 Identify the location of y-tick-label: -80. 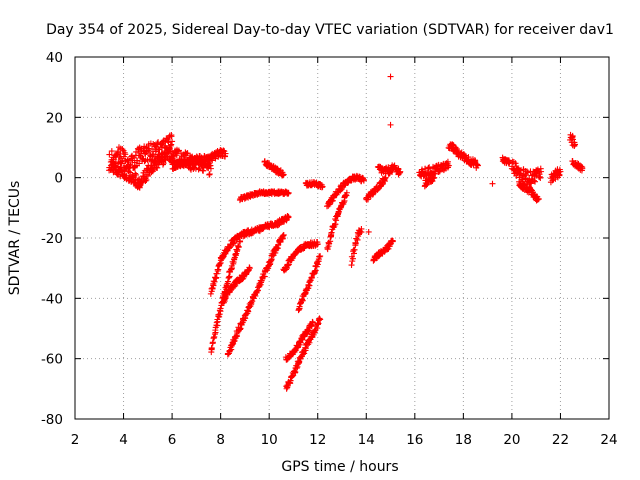
(52, 420).